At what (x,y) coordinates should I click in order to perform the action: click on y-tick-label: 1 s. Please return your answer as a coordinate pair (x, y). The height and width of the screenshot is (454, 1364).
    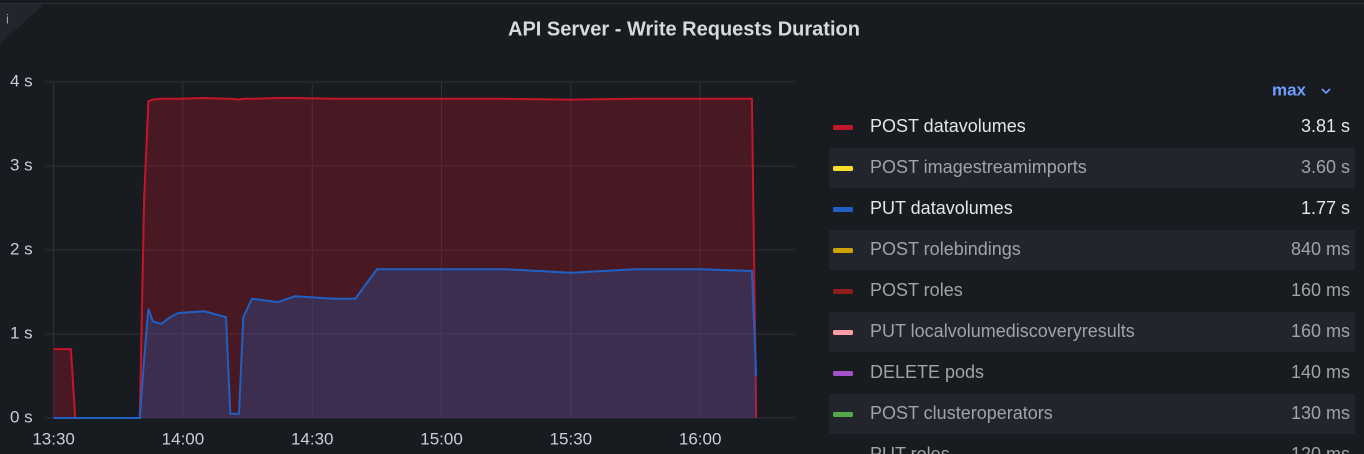
    Looking at the image, I should click on (21, 332).